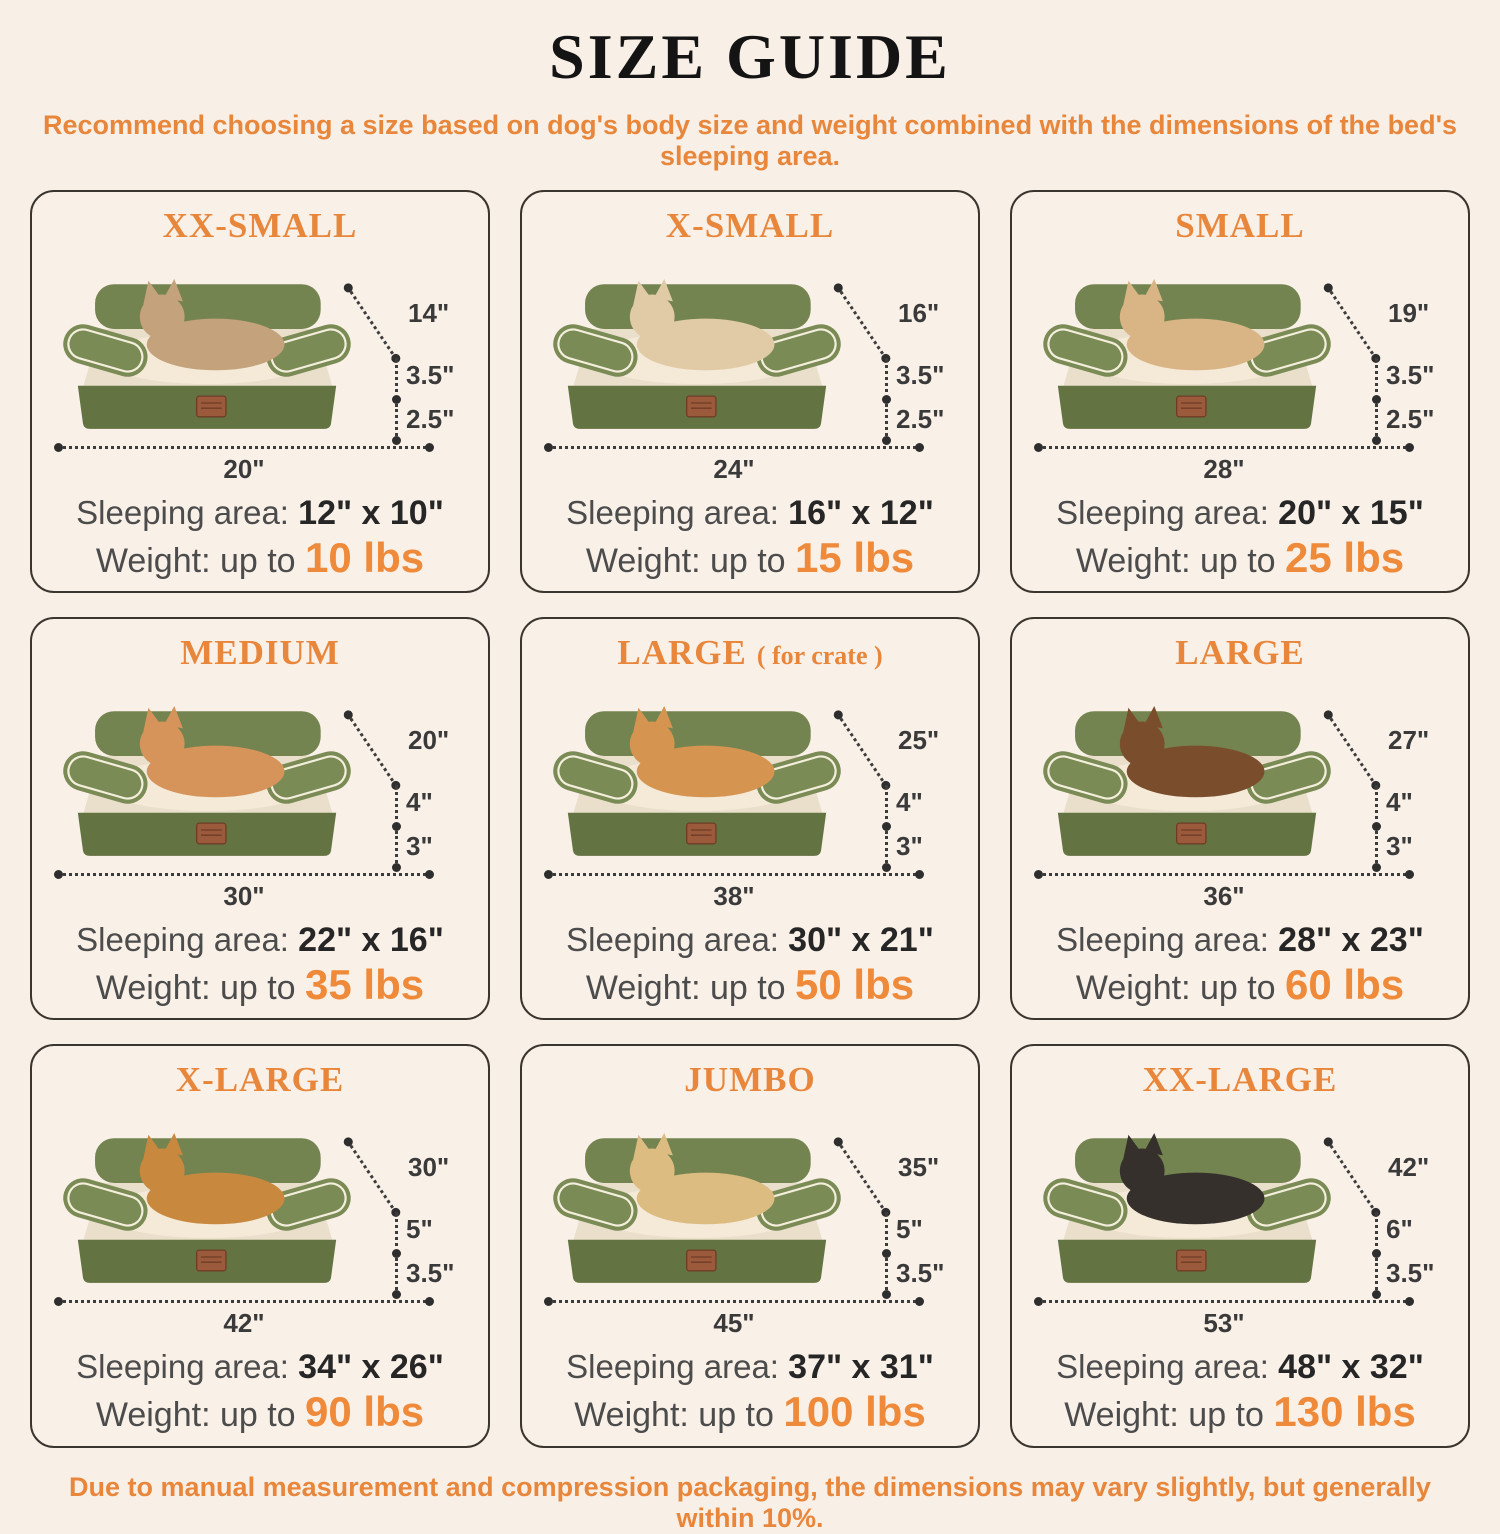 Image resolution: width=1500 pixels, height=1534 pixels. I want to click on weight-line: Weight: up to 60 lbs, so click(1240, 985).